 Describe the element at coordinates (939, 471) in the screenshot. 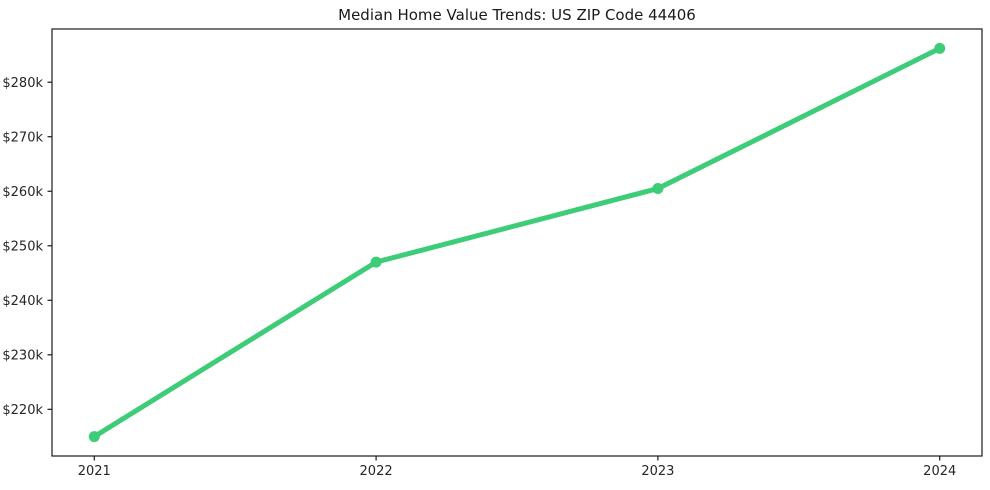

I see `x-tick-label: 2024` at that location.